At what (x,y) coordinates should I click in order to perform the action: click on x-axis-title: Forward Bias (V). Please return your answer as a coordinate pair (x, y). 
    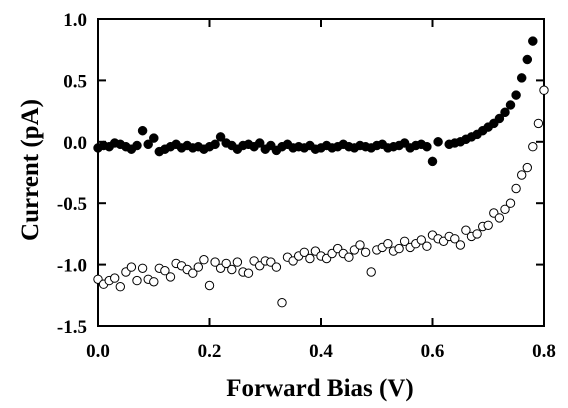
    Looking at the image, I should click on (319, 388).